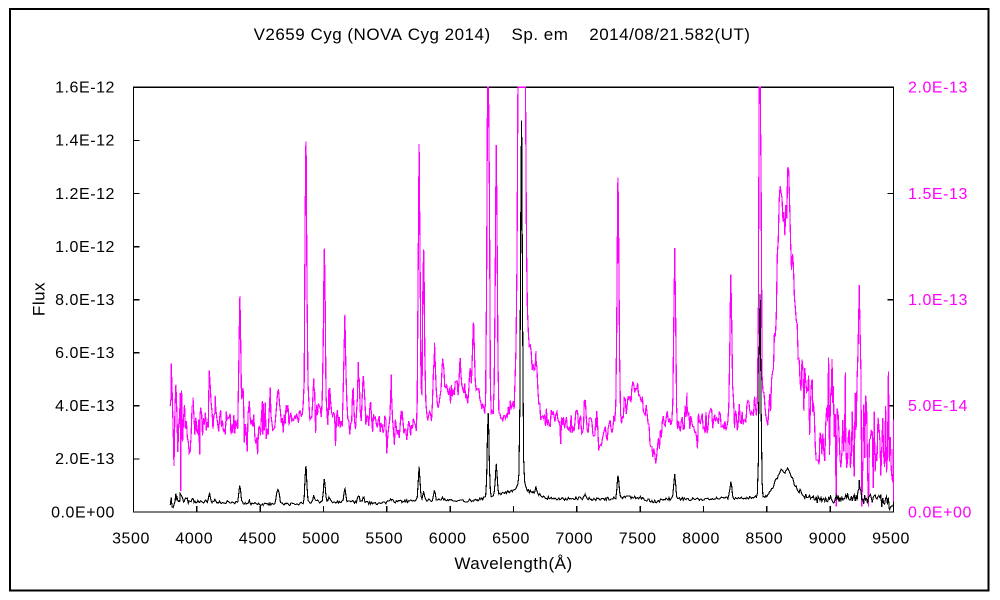  I want to click on svg-text: 8000, so click(701, 539).